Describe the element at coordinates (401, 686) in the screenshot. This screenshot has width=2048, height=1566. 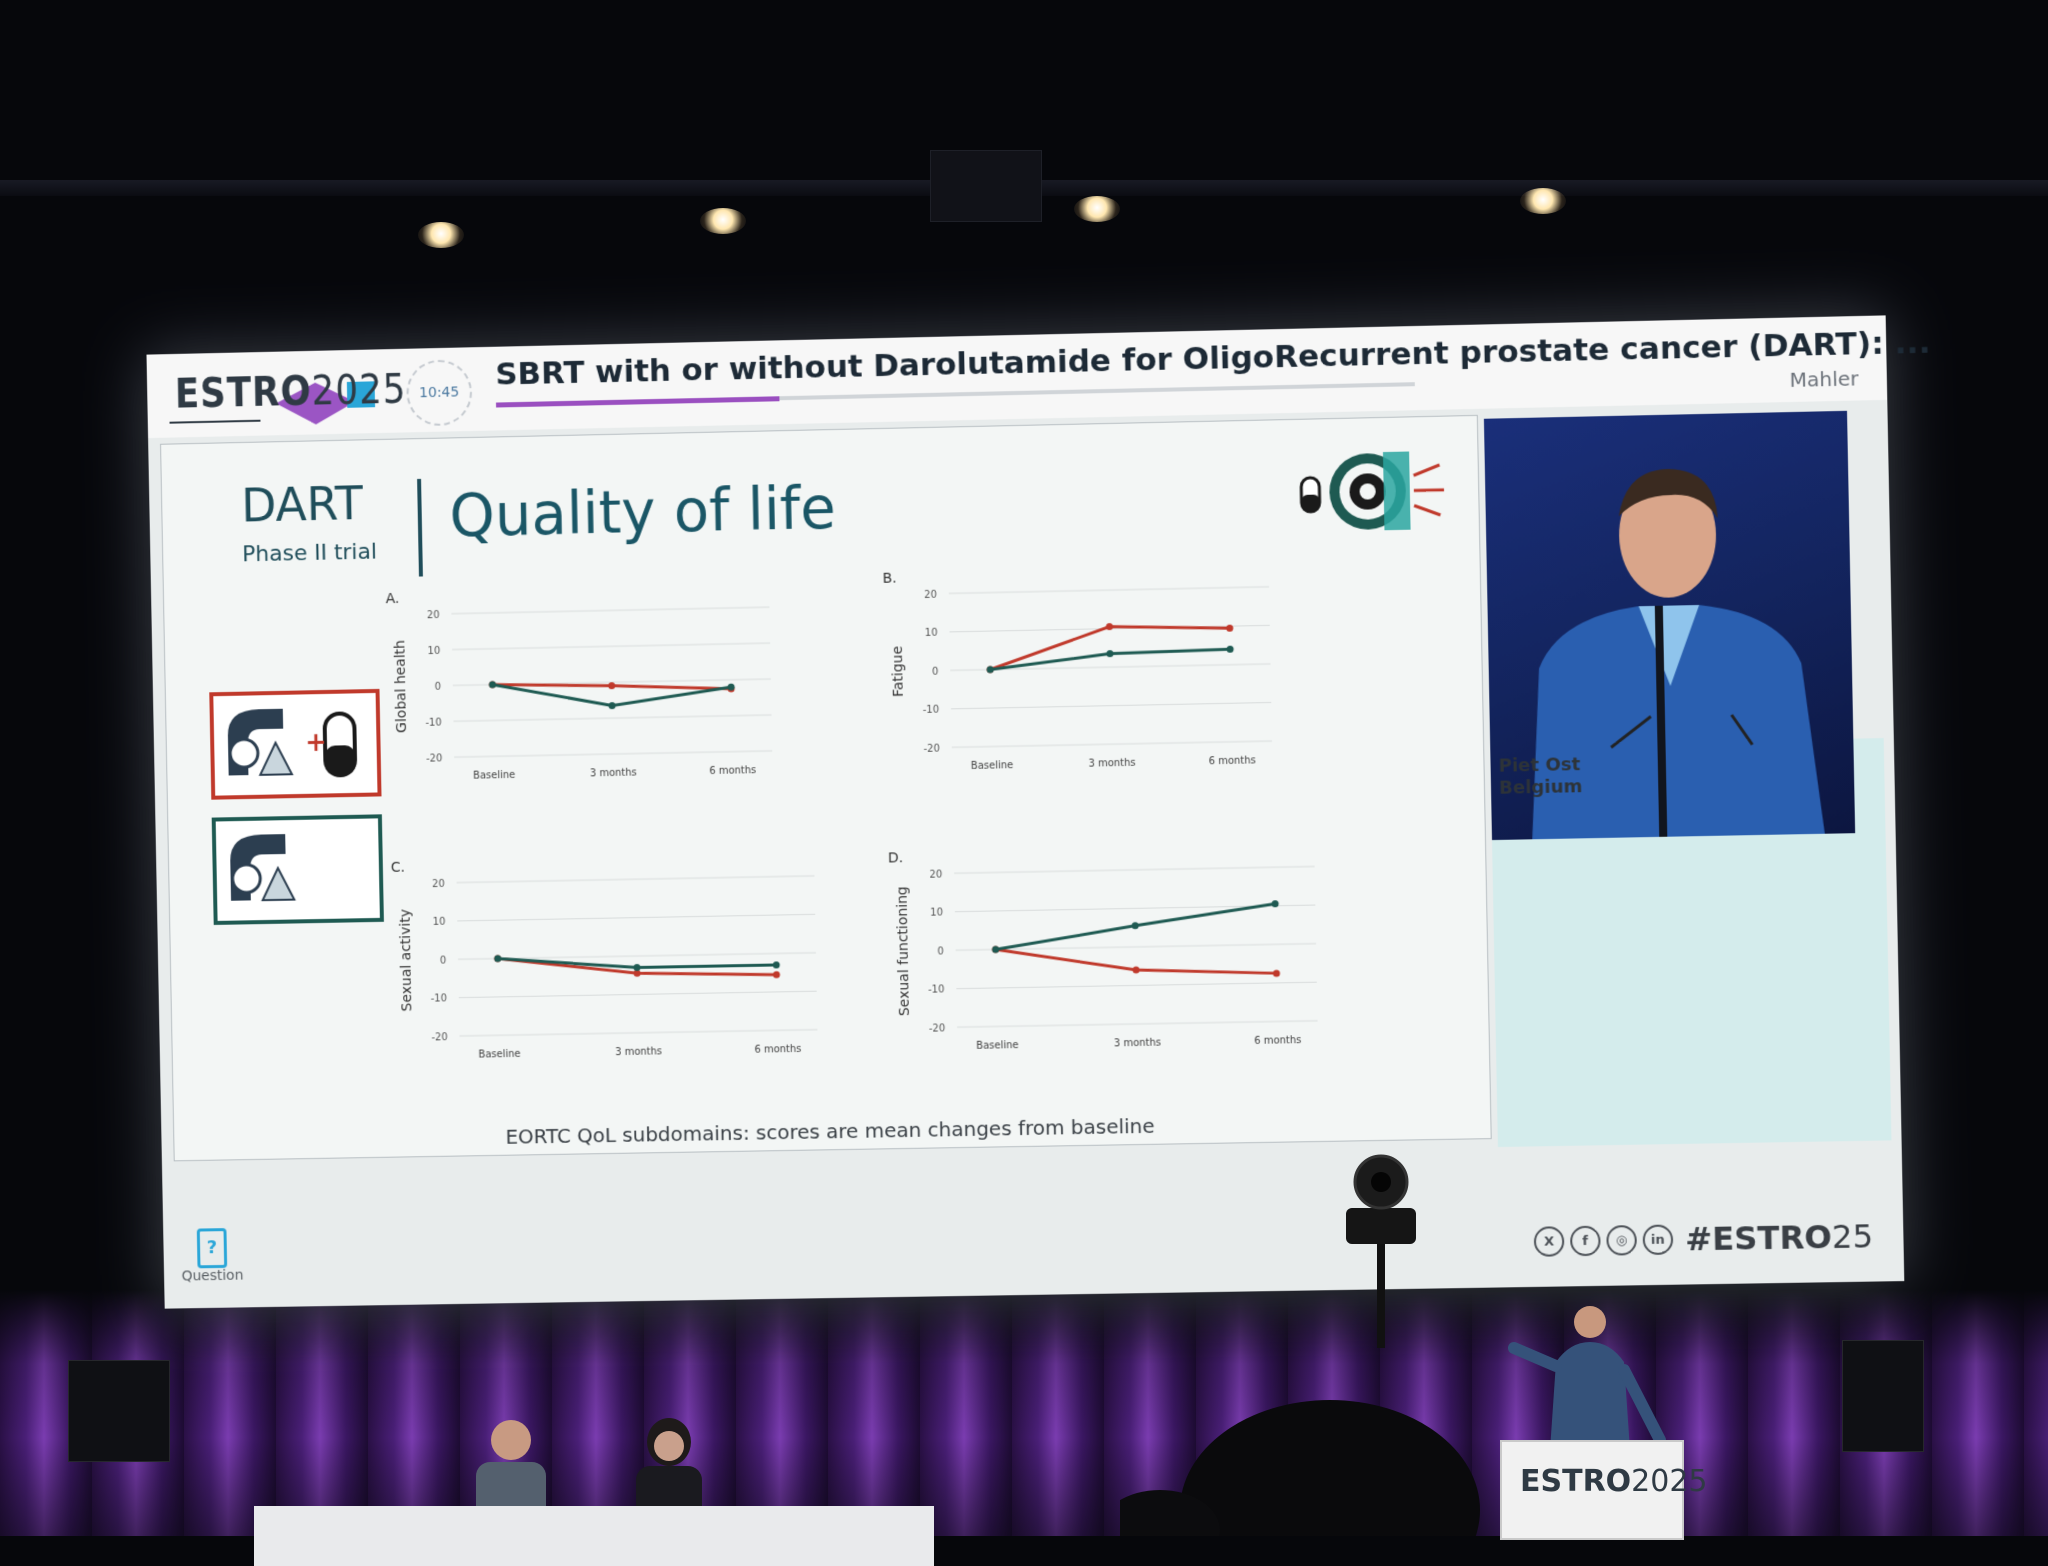
I see `y-axis-label: Global health` at that location.